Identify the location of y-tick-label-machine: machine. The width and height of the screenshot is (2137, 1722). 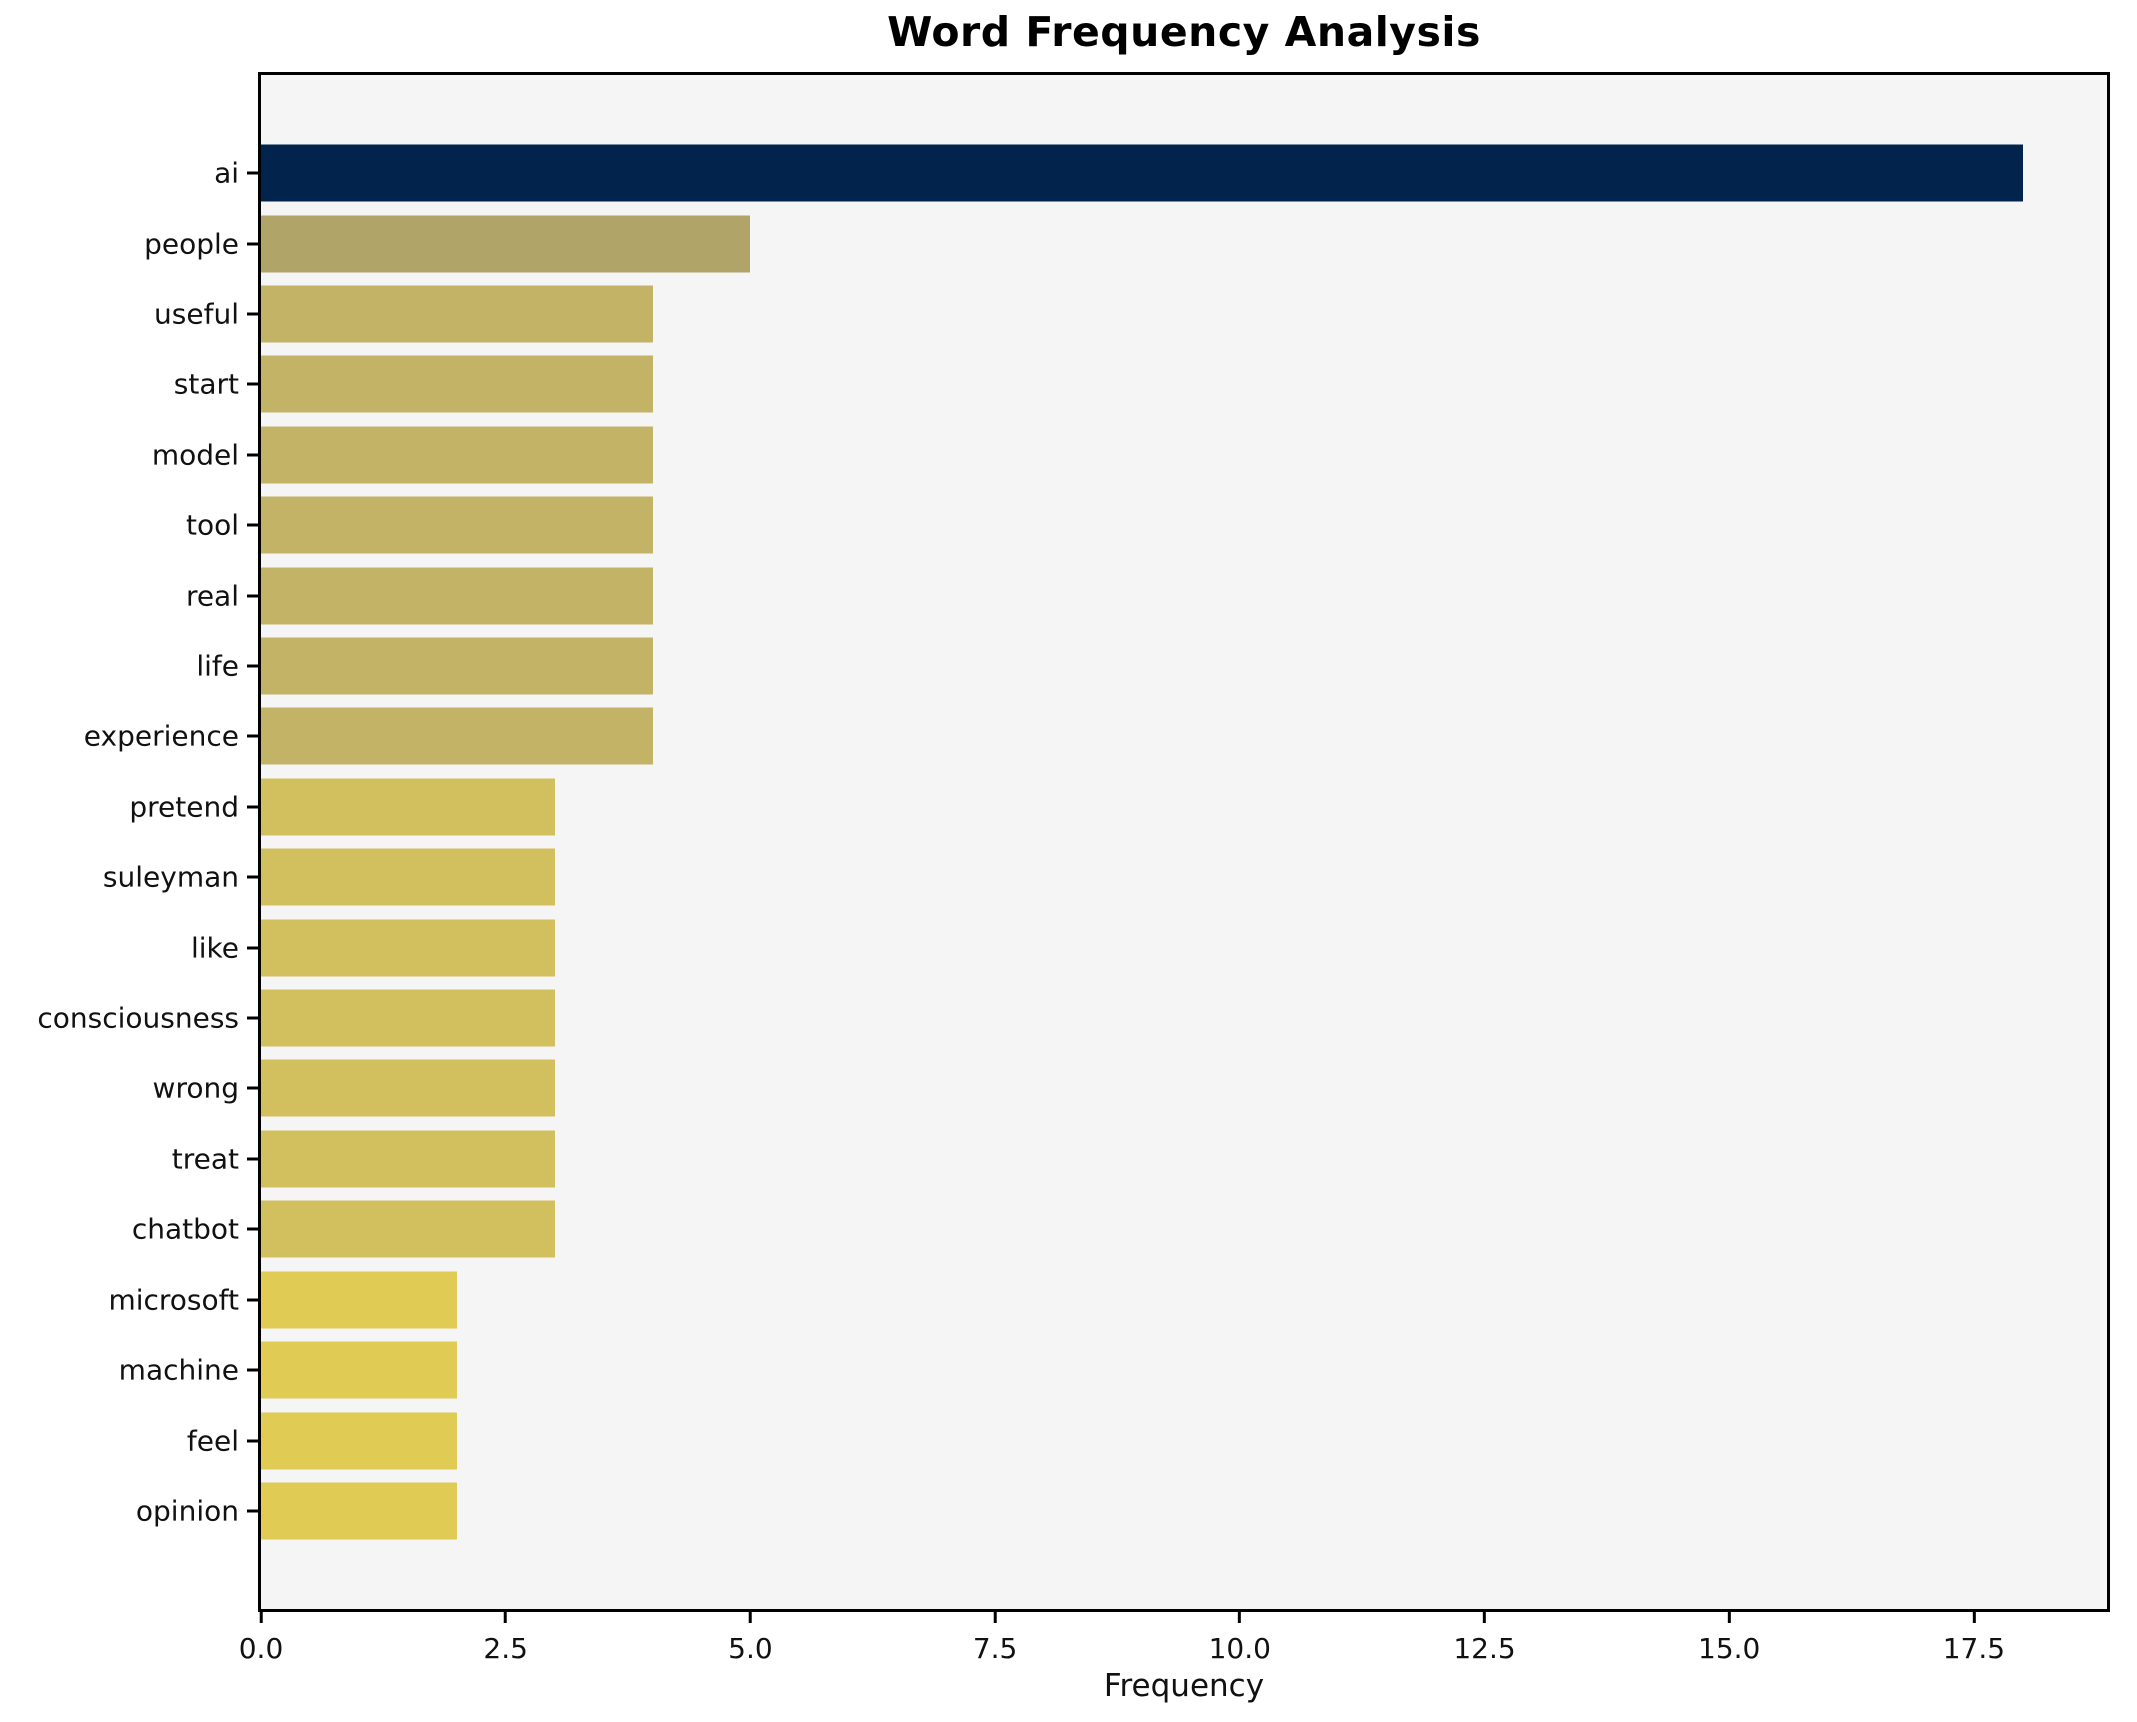
(178, 1370).